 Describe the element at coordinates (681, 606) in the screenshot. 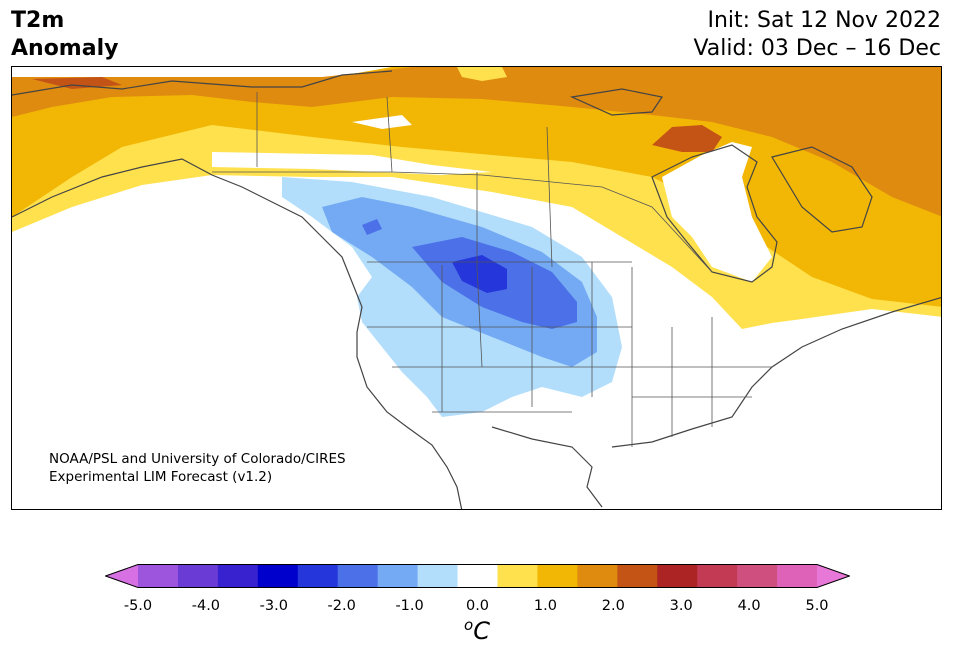

I see `colorbar-tick-label: 3.0` at that location.